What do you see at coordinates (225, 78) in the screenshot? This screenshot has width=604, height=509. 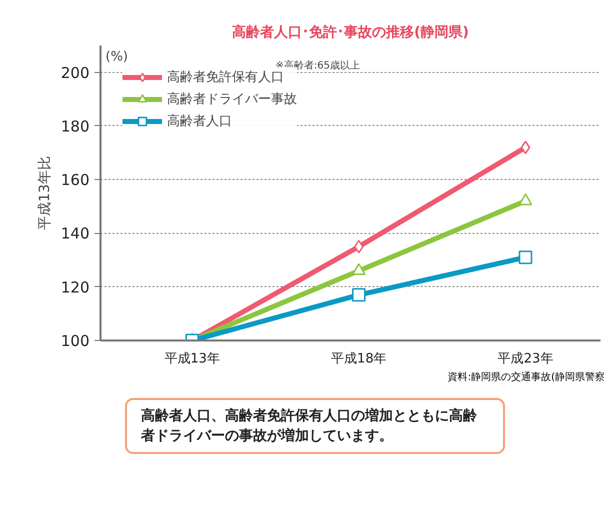 I see `legend-label: 高齢者免許保有人口` at bounding box center [225, 78].